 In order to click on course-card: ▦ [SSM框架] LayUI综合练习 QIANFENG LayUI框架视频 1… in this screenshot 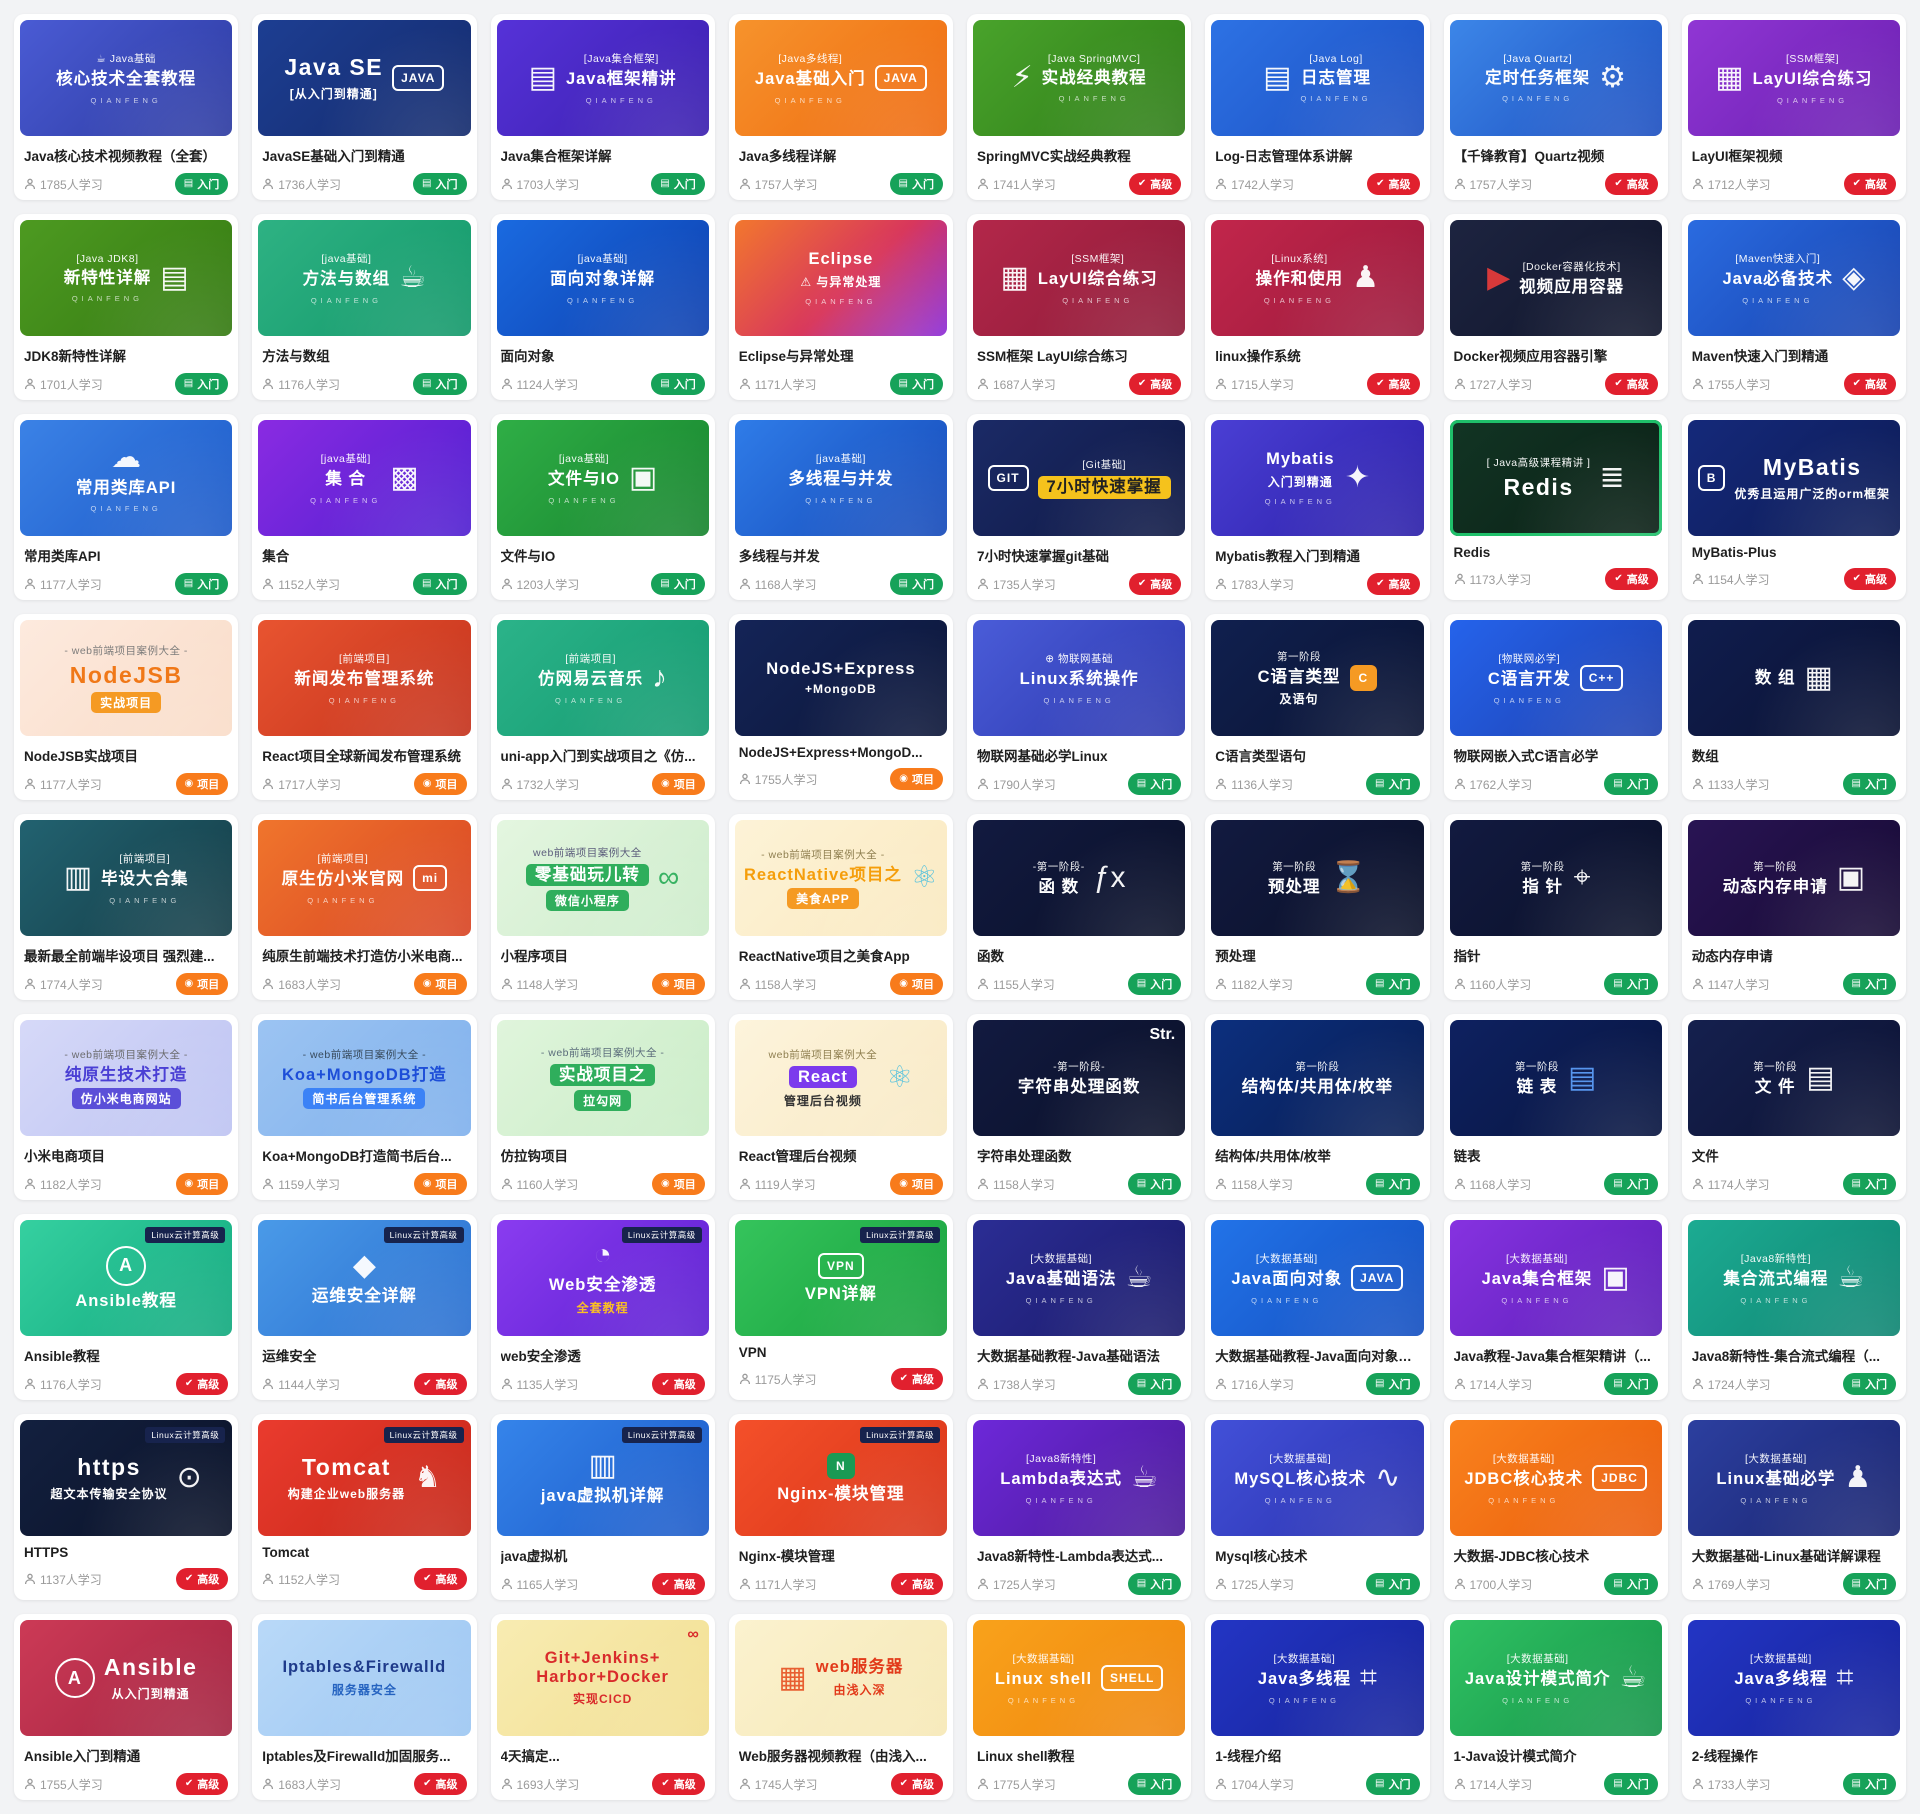, I will do `click(1793, 107)`.